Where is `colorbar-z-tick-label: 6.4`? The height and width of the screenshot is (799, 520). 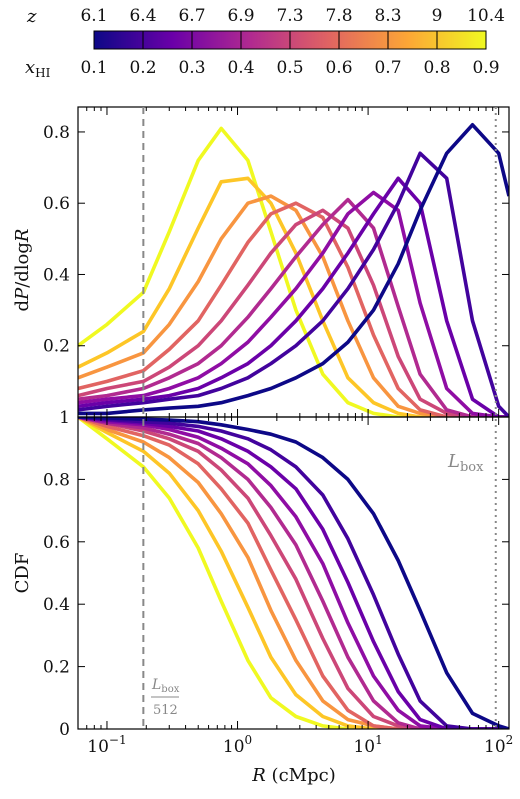 colorbar-z-tick-label: 6.4 is located at coordinates (142, 16).